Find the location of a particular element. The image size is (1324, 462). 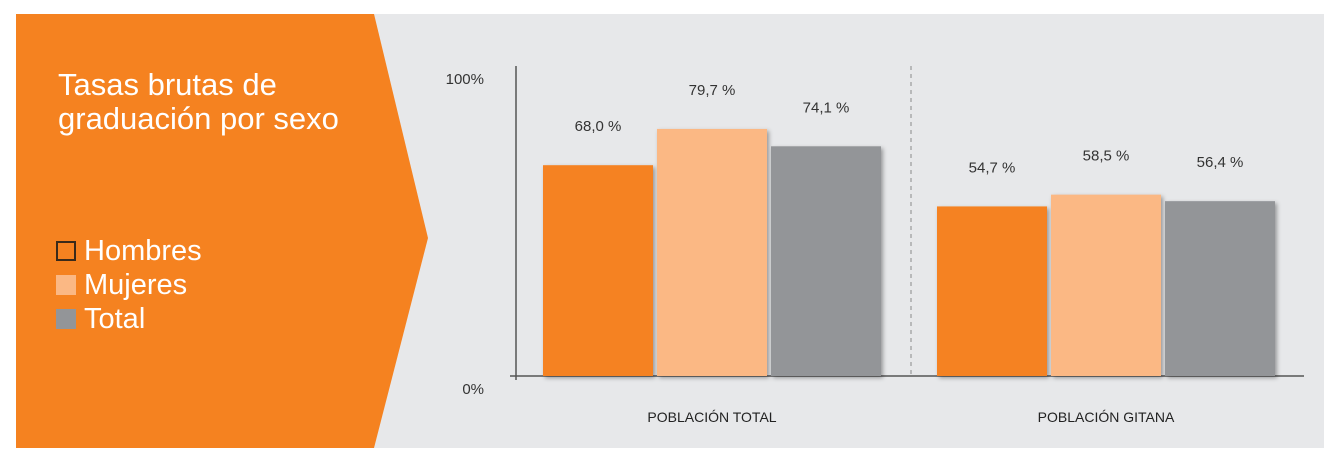

legend-item-hombres: Hombres is located at coordinates (129, 251).